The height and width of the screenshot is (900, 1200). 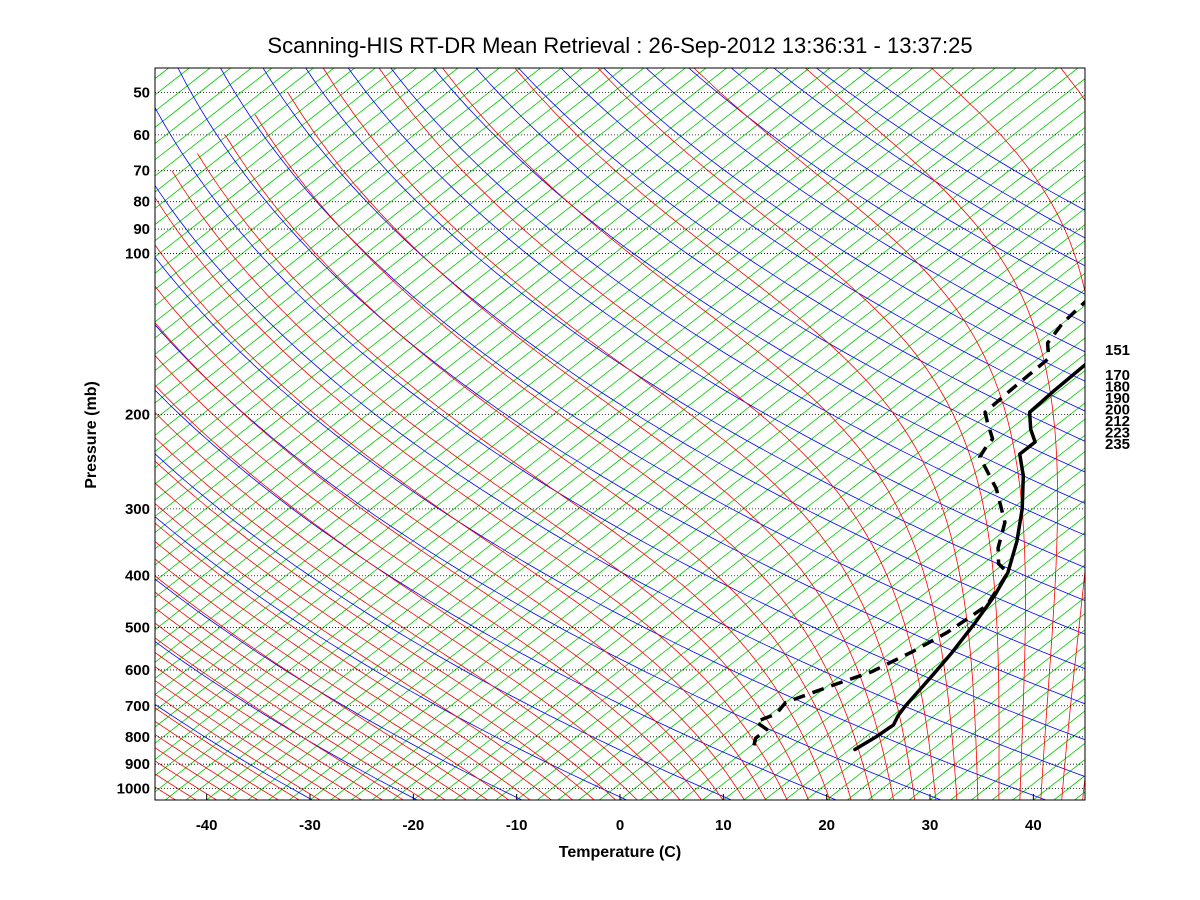 What do you see at coordinates (137, 670) in the screenshot?
I see `y-tick-label: 600` at bounding box center [137, 670].